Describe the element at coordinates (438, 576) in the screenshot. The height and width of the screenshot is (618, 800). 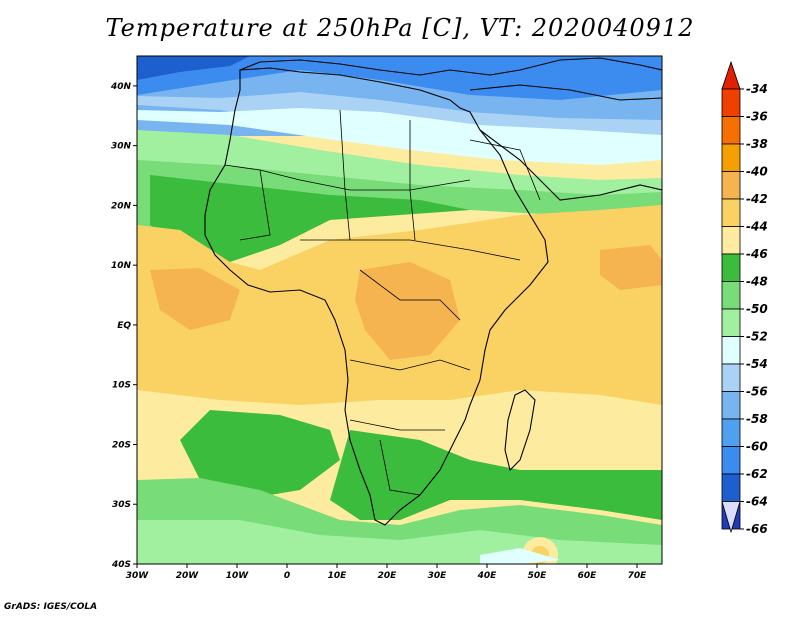
I see `lon-label: 30E` at that location.